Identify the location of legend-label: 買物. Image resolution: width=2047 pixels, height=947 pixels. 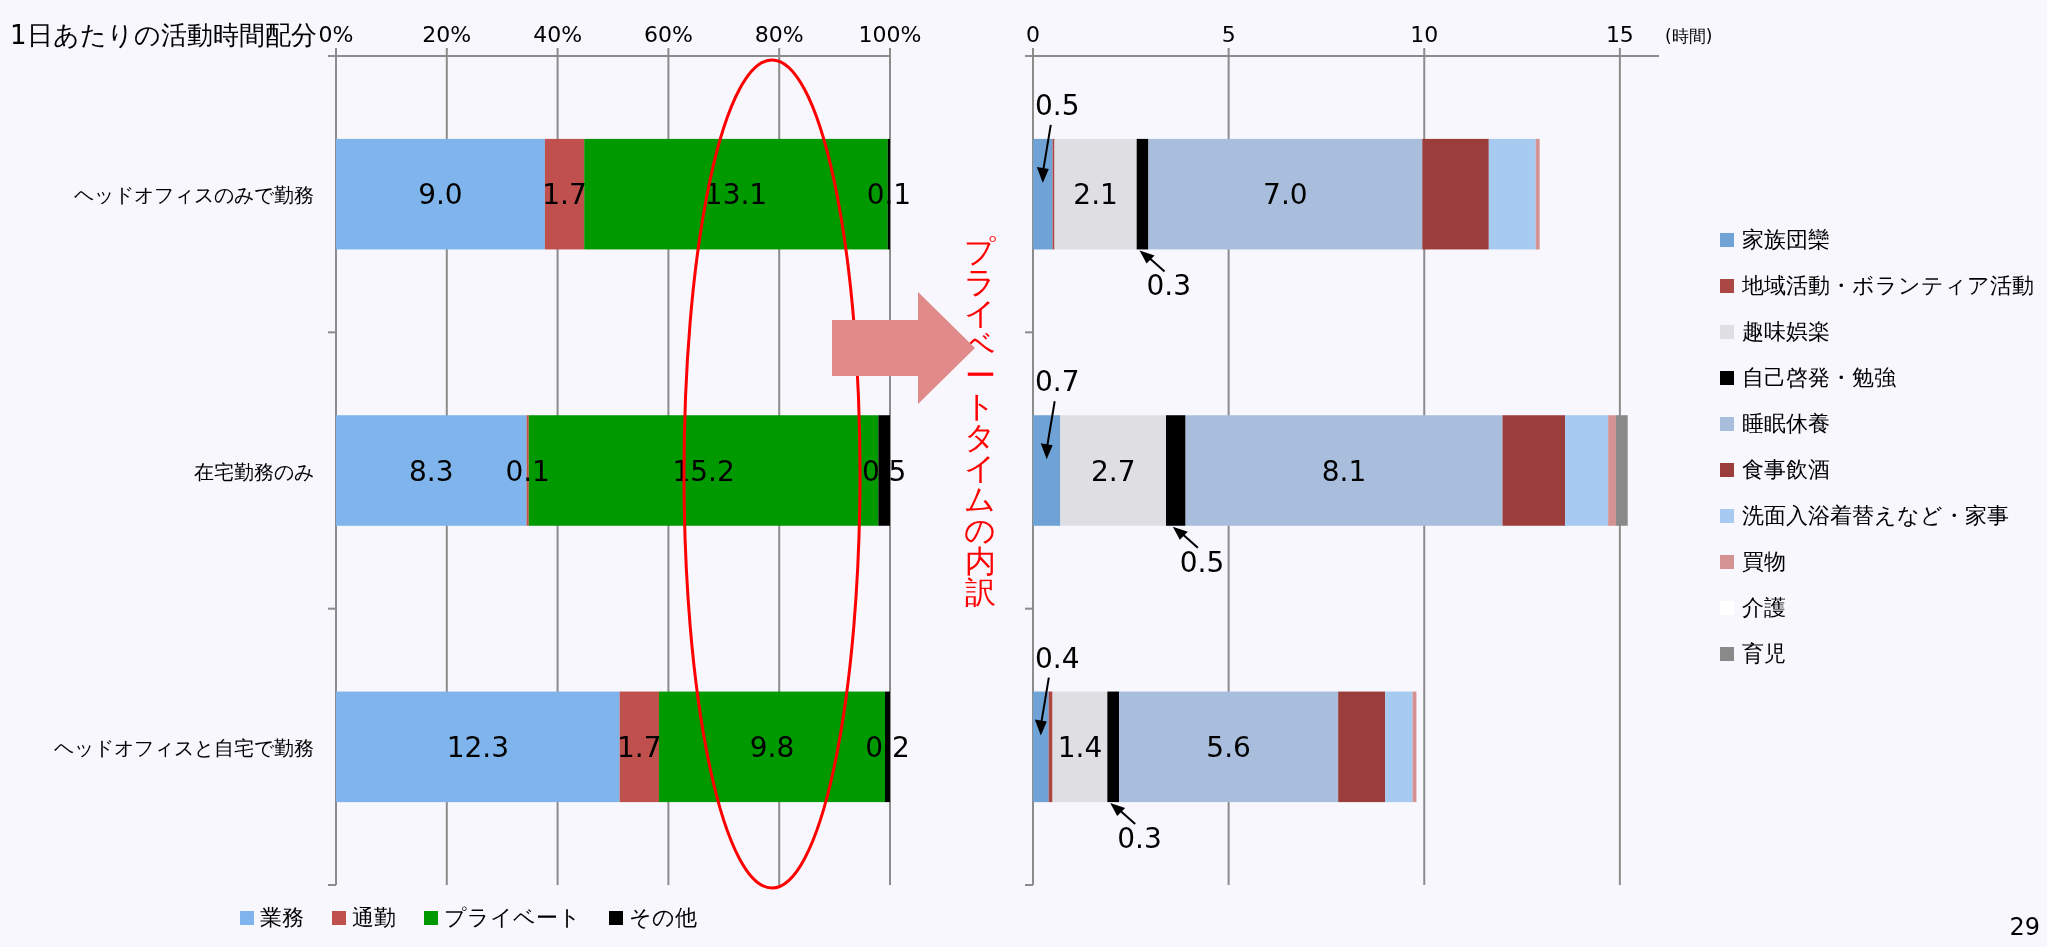
(1764, 561).